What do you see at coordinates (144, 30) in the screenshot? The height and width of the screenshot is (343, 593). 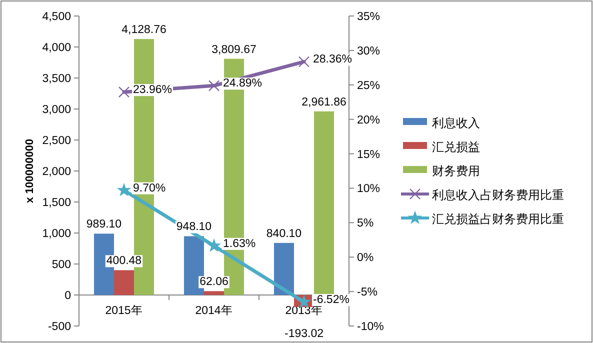 I see `data-label: 4,128.76` at bounding box center [144, 30].